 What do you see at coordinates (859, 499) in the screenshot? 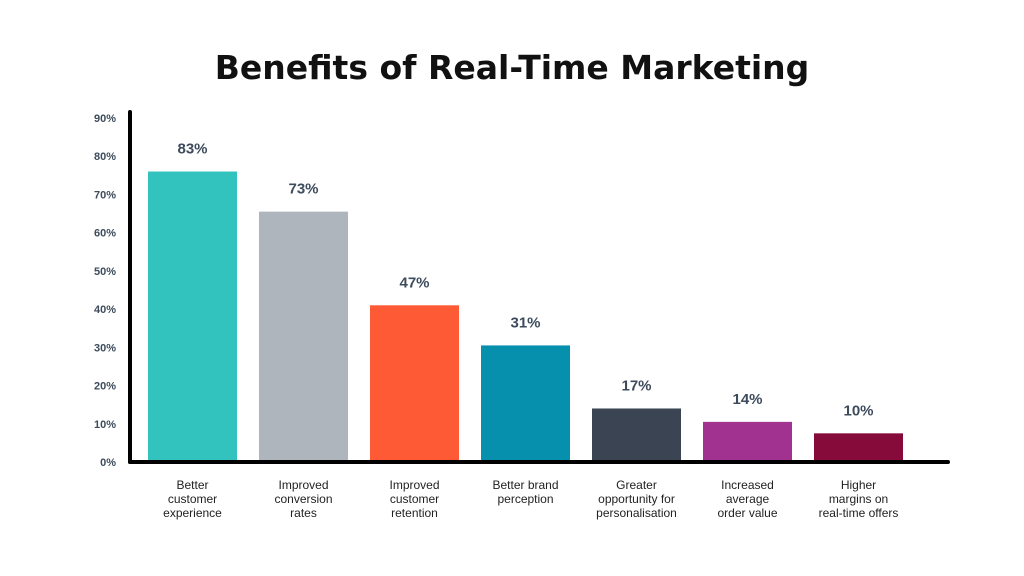
I see `category-label: Higher margins on real-time offers` at bounding box center [859, 499].